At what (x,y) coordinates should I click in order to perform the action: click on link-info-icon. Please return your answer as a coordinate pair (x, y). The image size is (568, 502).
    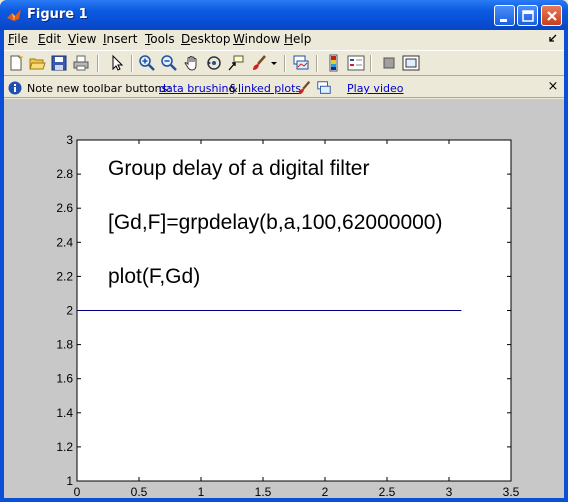
    Looking at the image, I should click on (324, 87).